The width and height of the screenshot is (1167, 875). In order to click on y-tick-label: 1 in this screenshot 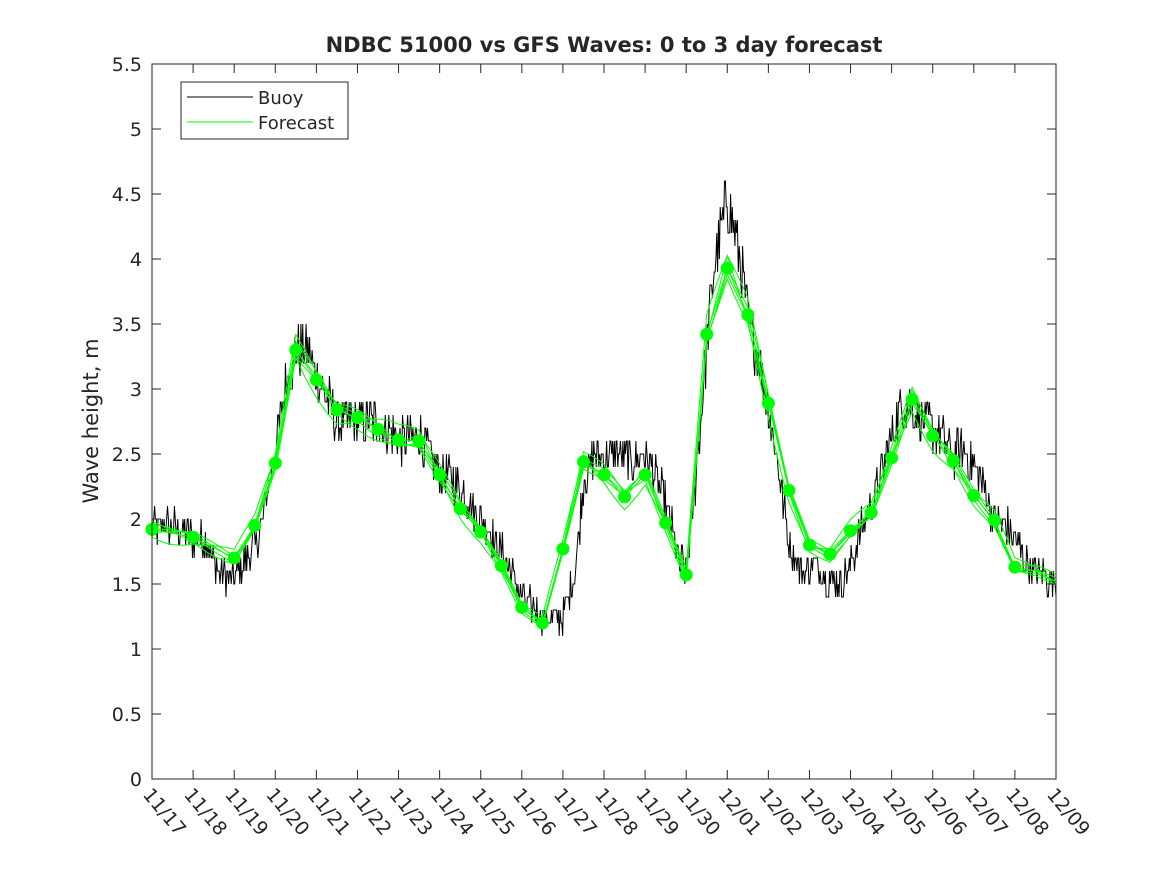, I will do `click(136, 650)`.